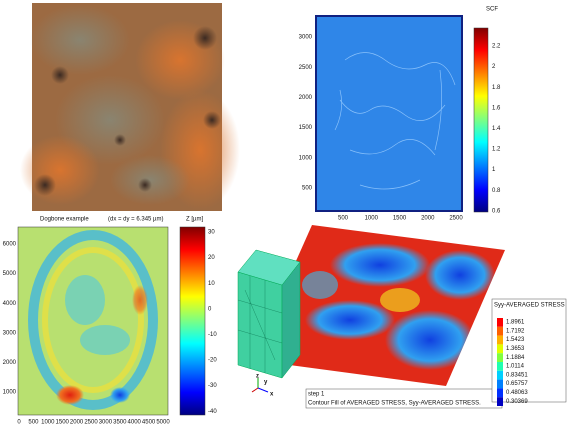 The width and height of the screenshot is (569, 427). I want to click on x-tick-label: 3000, so click(106, 423).